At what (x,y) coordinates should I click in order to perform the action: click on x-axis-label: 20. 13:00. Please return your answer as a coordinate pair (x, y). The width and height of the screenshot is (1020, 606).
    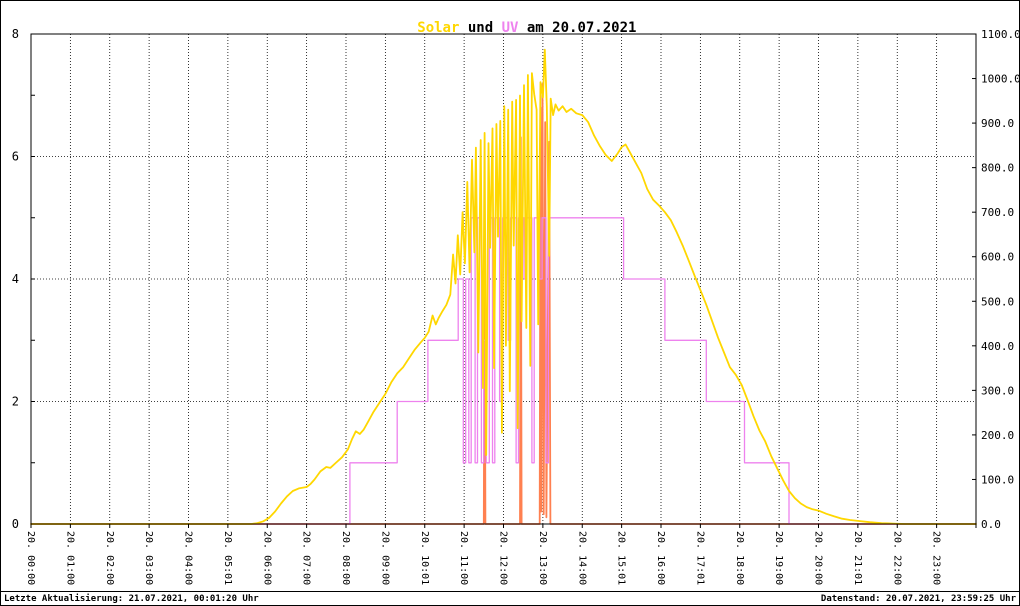
    Looking at the image, I should click on (542, 558).